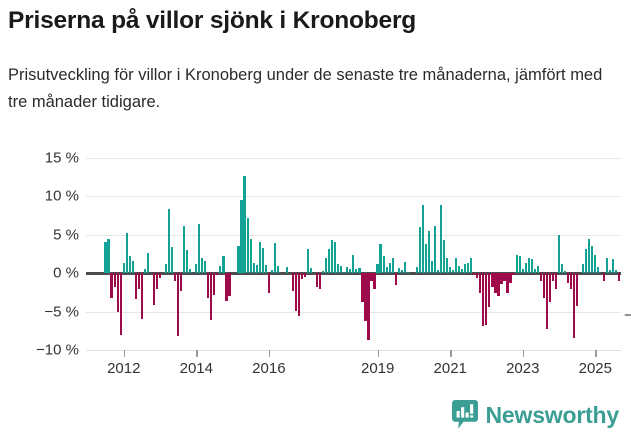 Image resolution: width=631 pixels, height=439 pixels. What do you see at coordinates (464, 415) in the screenshot?
I see `bar-chart-speech-bubble-icon` at bounding box center [464, 415].